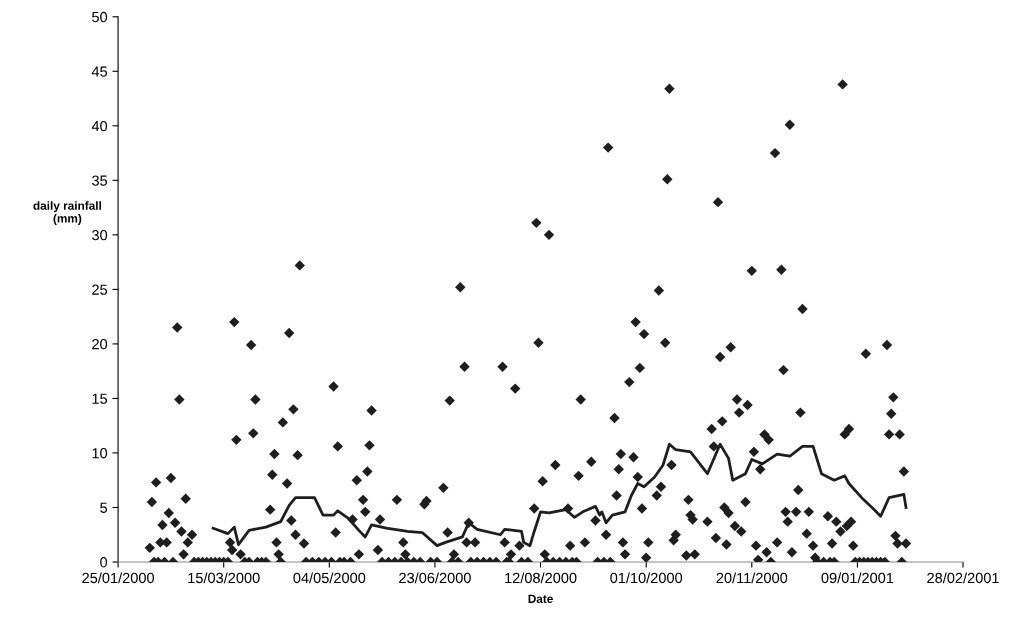 The height and width of the screenshot is (621, 1018). I want to click on y-tick-label: 5, so click(104, 507).